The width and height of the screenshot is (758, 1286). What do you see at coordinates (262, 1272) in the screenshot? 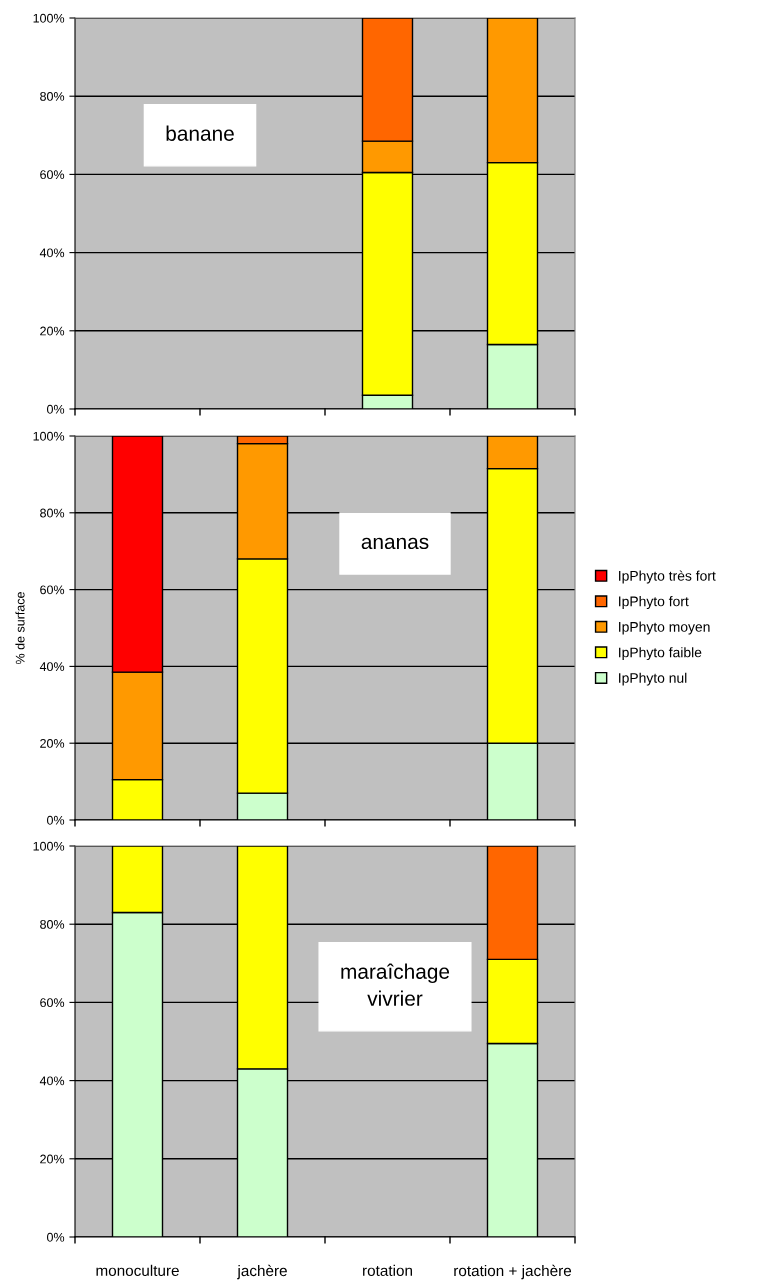
I see `x-tick-label: jachère` at bounding box center [262, 1272].